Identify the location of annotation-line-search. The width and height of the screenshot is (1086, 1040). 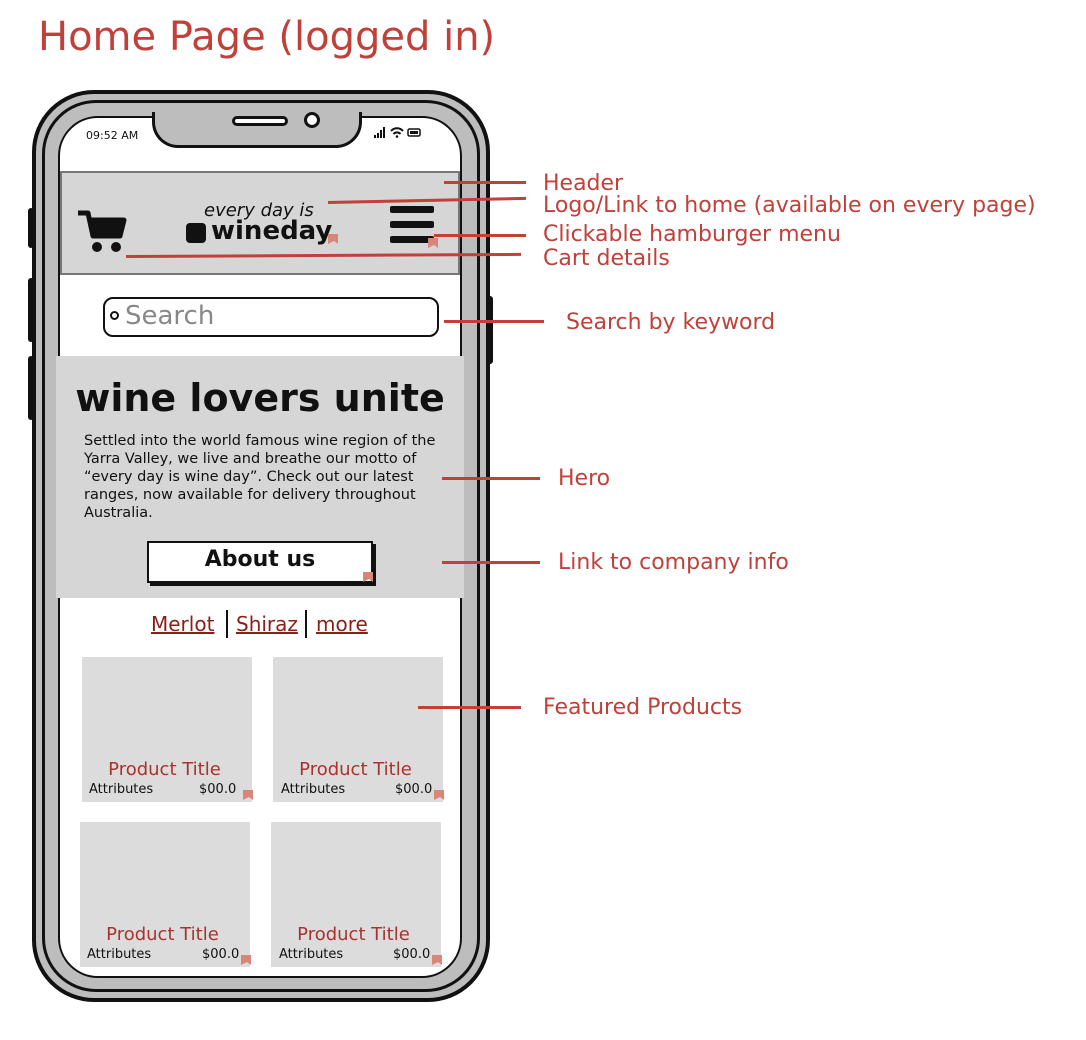
(494, 321).